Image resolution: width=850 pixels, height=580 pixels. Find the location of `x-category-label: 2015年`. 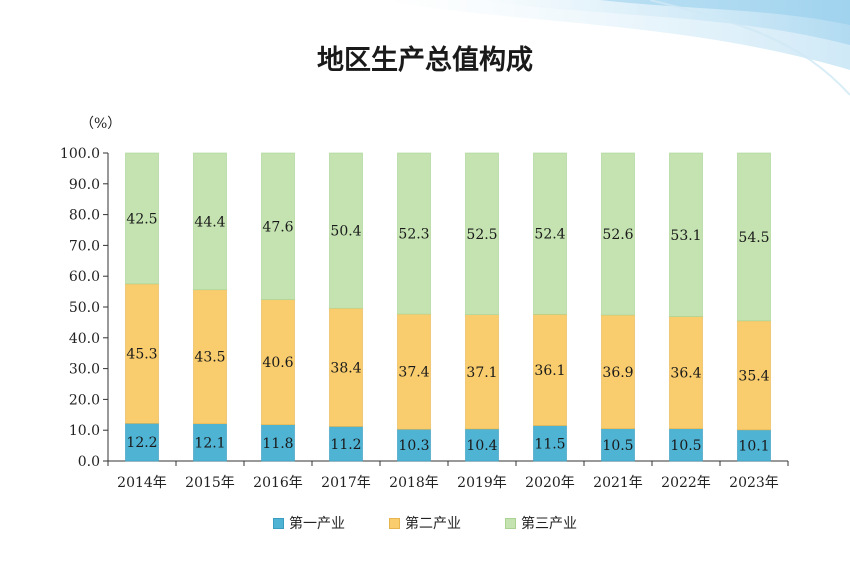

x-category-label: 2015年 is located at coordinates (210, 483).